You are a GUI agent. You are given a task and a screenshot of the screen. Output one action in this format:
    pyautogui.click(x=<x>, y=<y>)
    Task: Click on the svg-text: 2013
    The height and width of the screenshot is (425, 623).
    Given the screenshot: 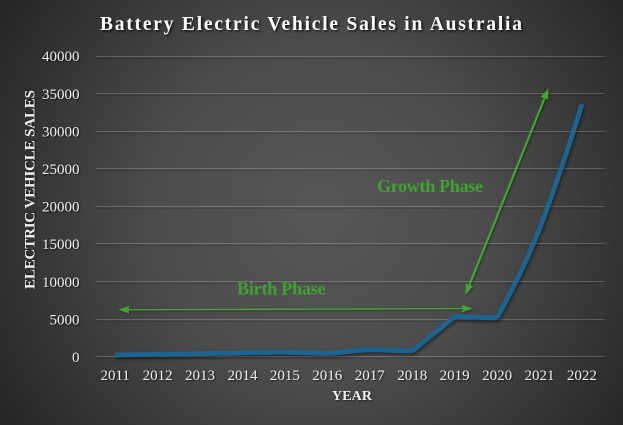 What is the action you would take?
    pyautogui.click(x=200, y=376)
    